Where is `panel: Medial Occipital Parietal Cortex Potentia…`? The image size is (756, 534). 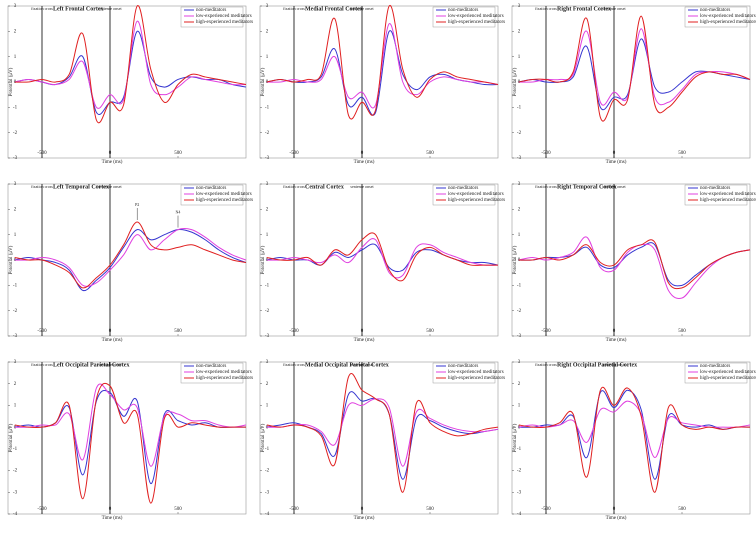
panel: Medial Occipital Parietal Cortex Potentia… is located at coordinates (382, 440).